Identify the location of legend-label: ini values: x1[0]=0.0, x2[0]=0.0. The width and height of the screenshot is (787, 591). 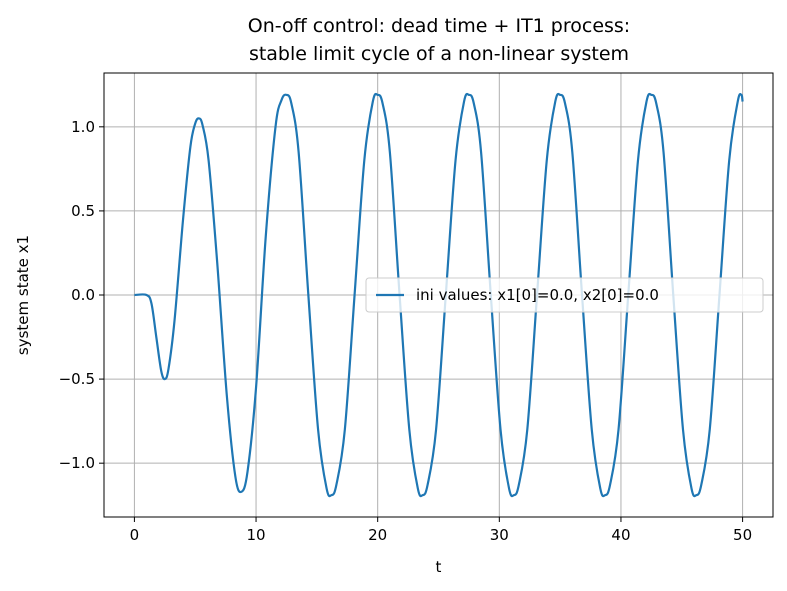
(537, 295).